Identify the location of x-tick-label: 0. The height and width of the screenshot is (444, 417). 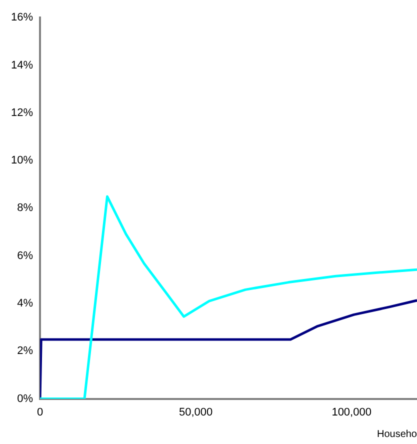
(40, 412).